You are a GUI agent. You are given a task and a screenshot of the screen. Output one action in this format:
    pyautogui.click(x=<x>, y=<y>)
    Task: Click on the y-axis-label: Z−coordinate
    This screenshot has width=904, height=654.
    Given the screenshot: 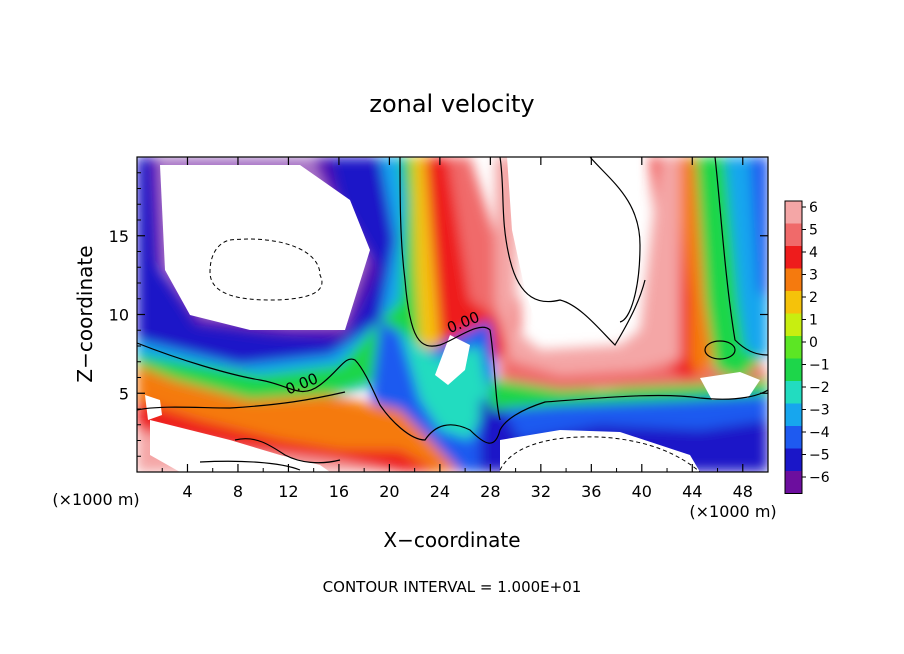 What is the action you would take?
    pyautogui.click(x=85, y=313)
    